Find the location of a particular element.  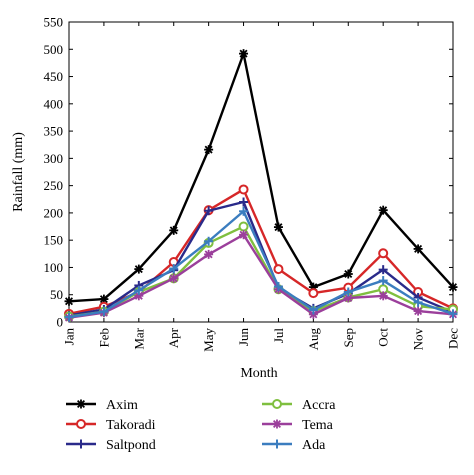

legend-label: Saltpond is located at coordinates (131, 445).